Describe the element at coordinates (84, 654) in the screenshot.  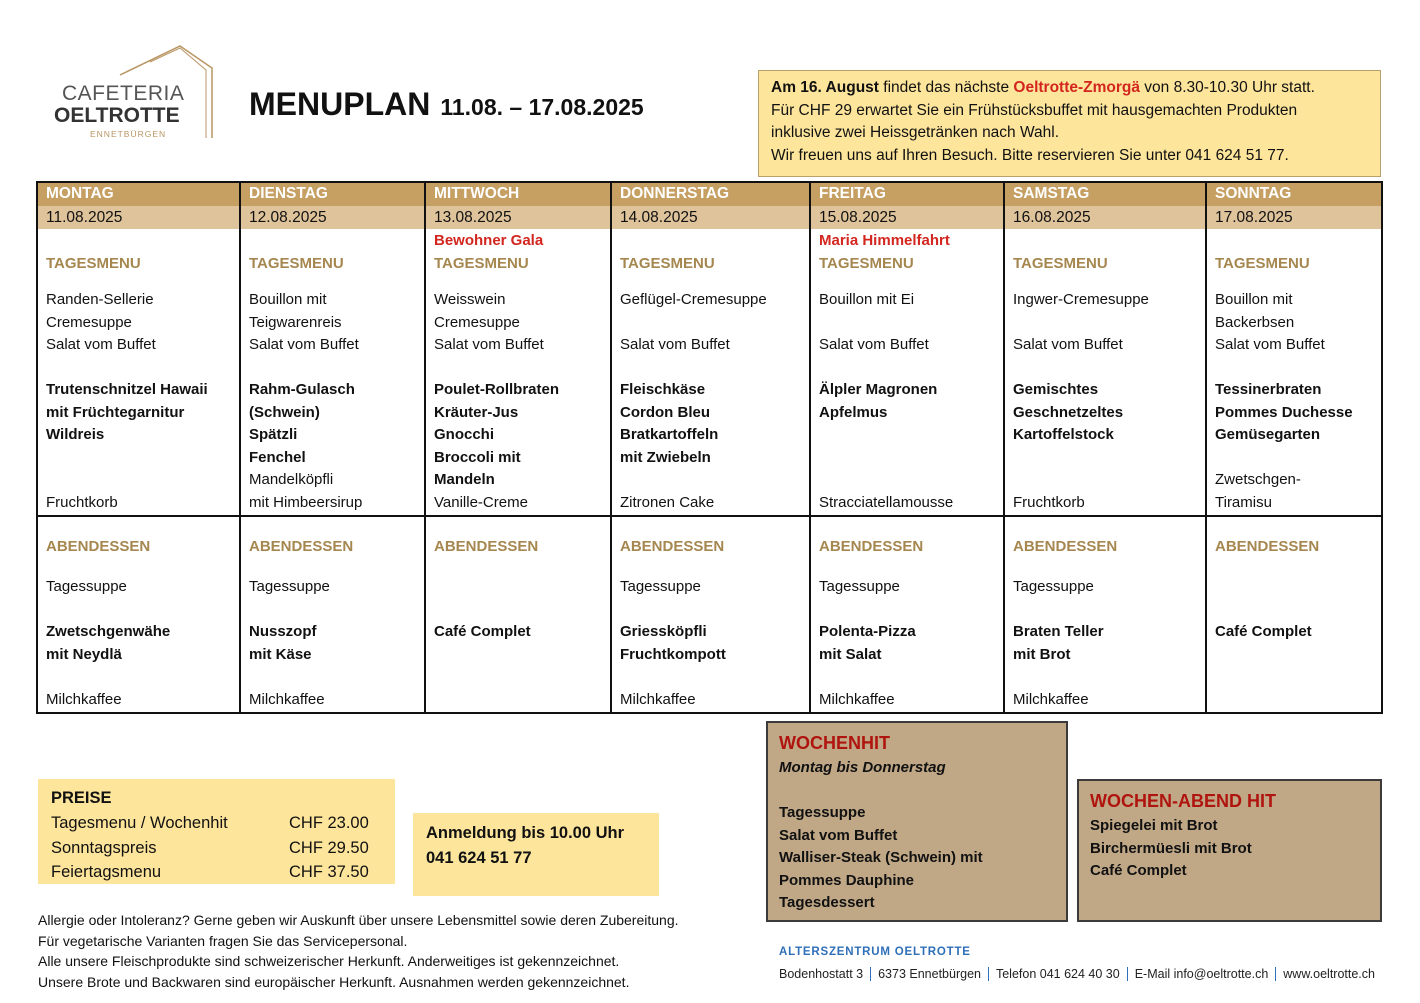
I see `dinner-main: mit Neydlä` at that location.